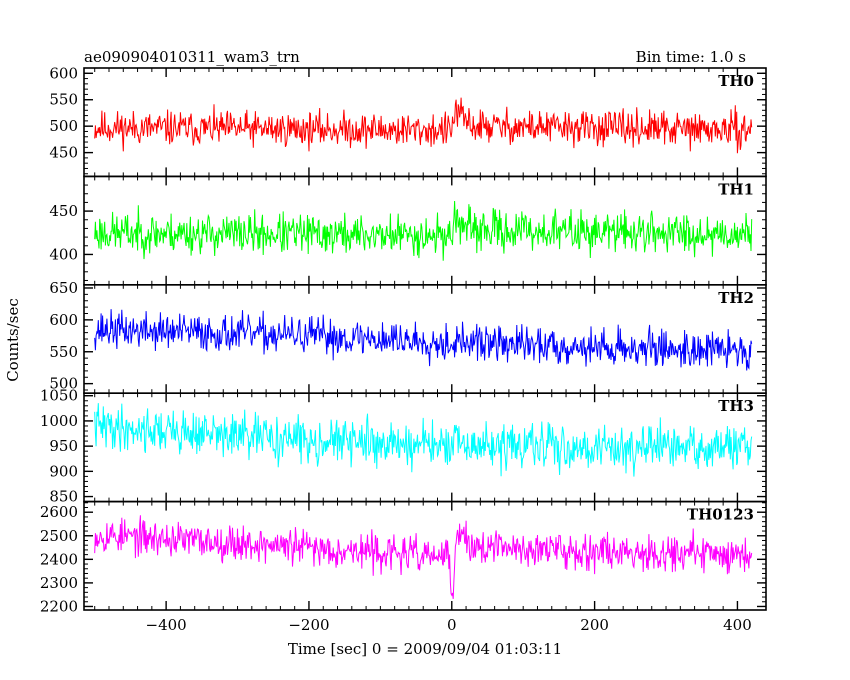  I want to click on x-tick-label: −400, so click(166, 625).